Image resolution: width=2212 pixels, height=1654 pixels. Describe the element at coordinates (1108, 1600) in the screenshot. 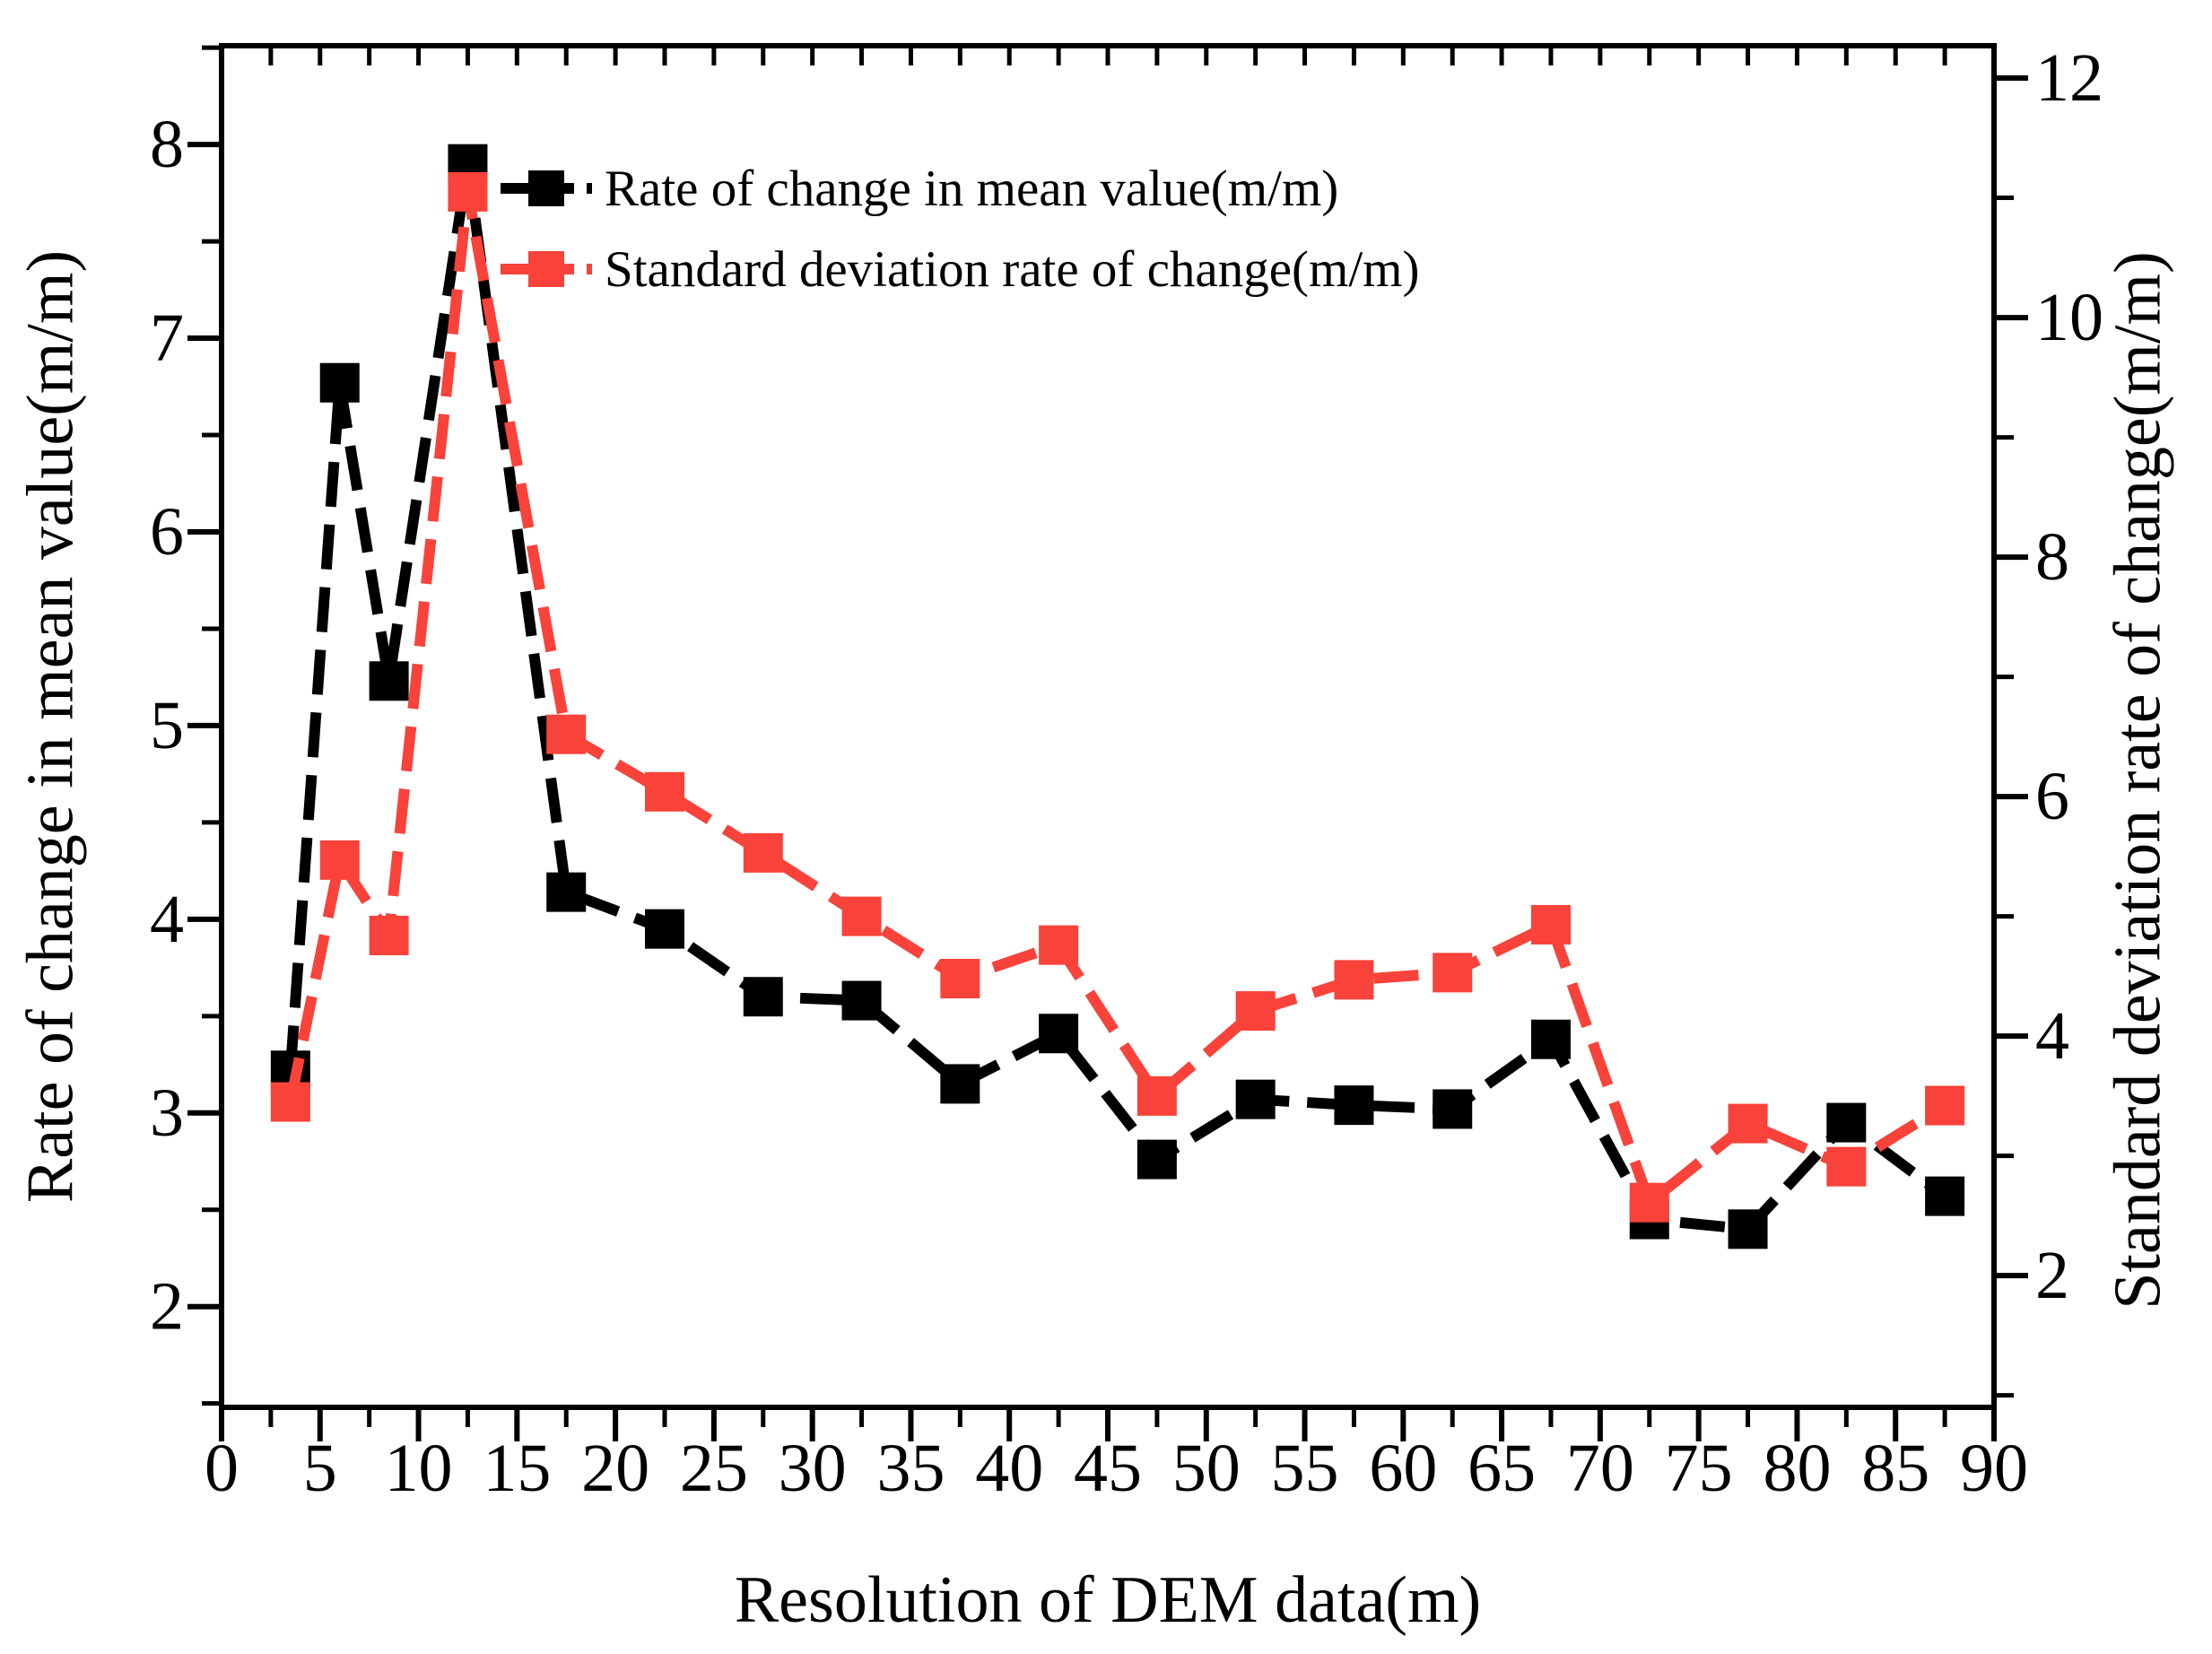

I see `x-axis-title: Resolution of DEM data(m)` at that location.